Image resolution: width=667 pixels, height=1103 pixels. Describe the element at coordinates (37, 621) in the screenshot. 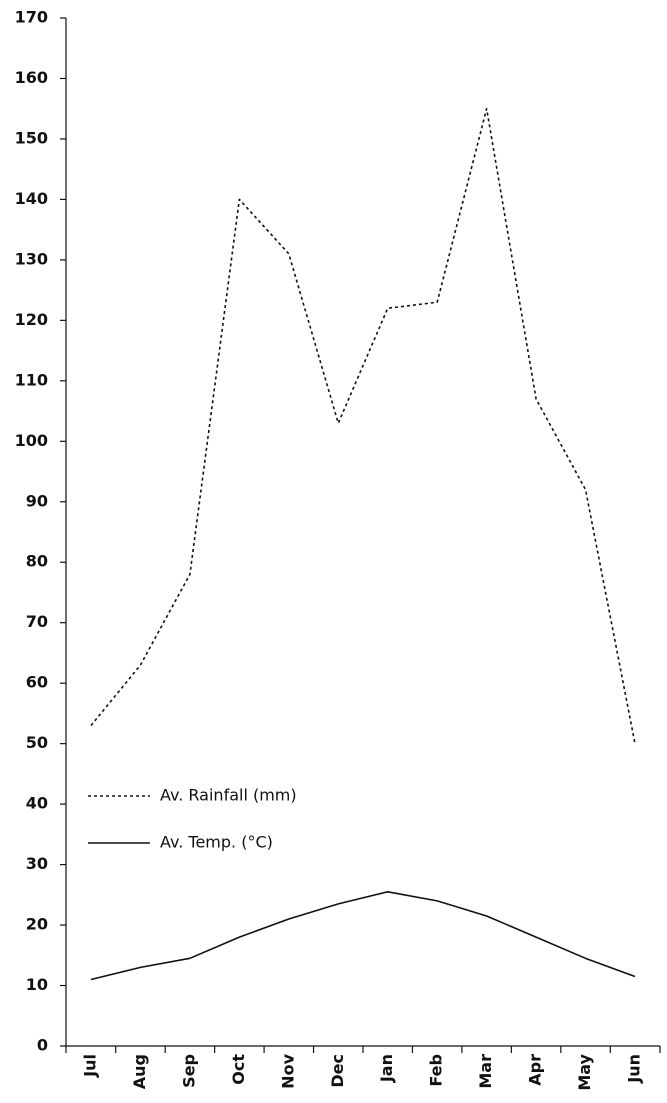

I see `y-tick-label: 70` at that location.